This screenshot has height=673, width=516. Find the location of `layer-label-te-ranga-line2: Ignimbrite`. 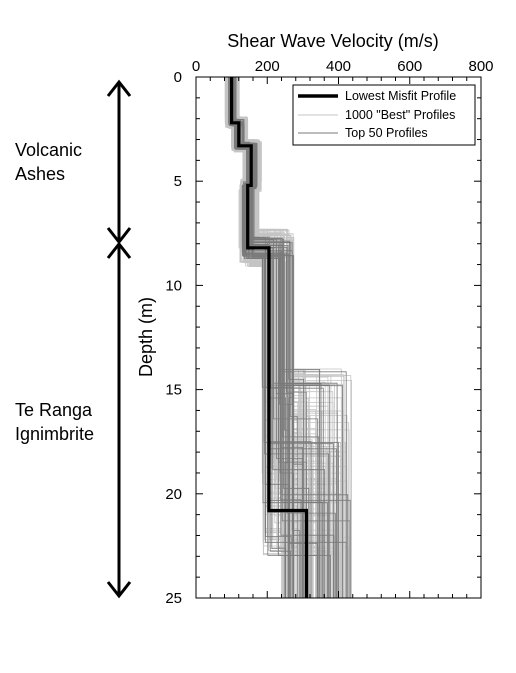

layer-label-te-ranga-line2: Ignimbrite is located at coordinates (54, 434).